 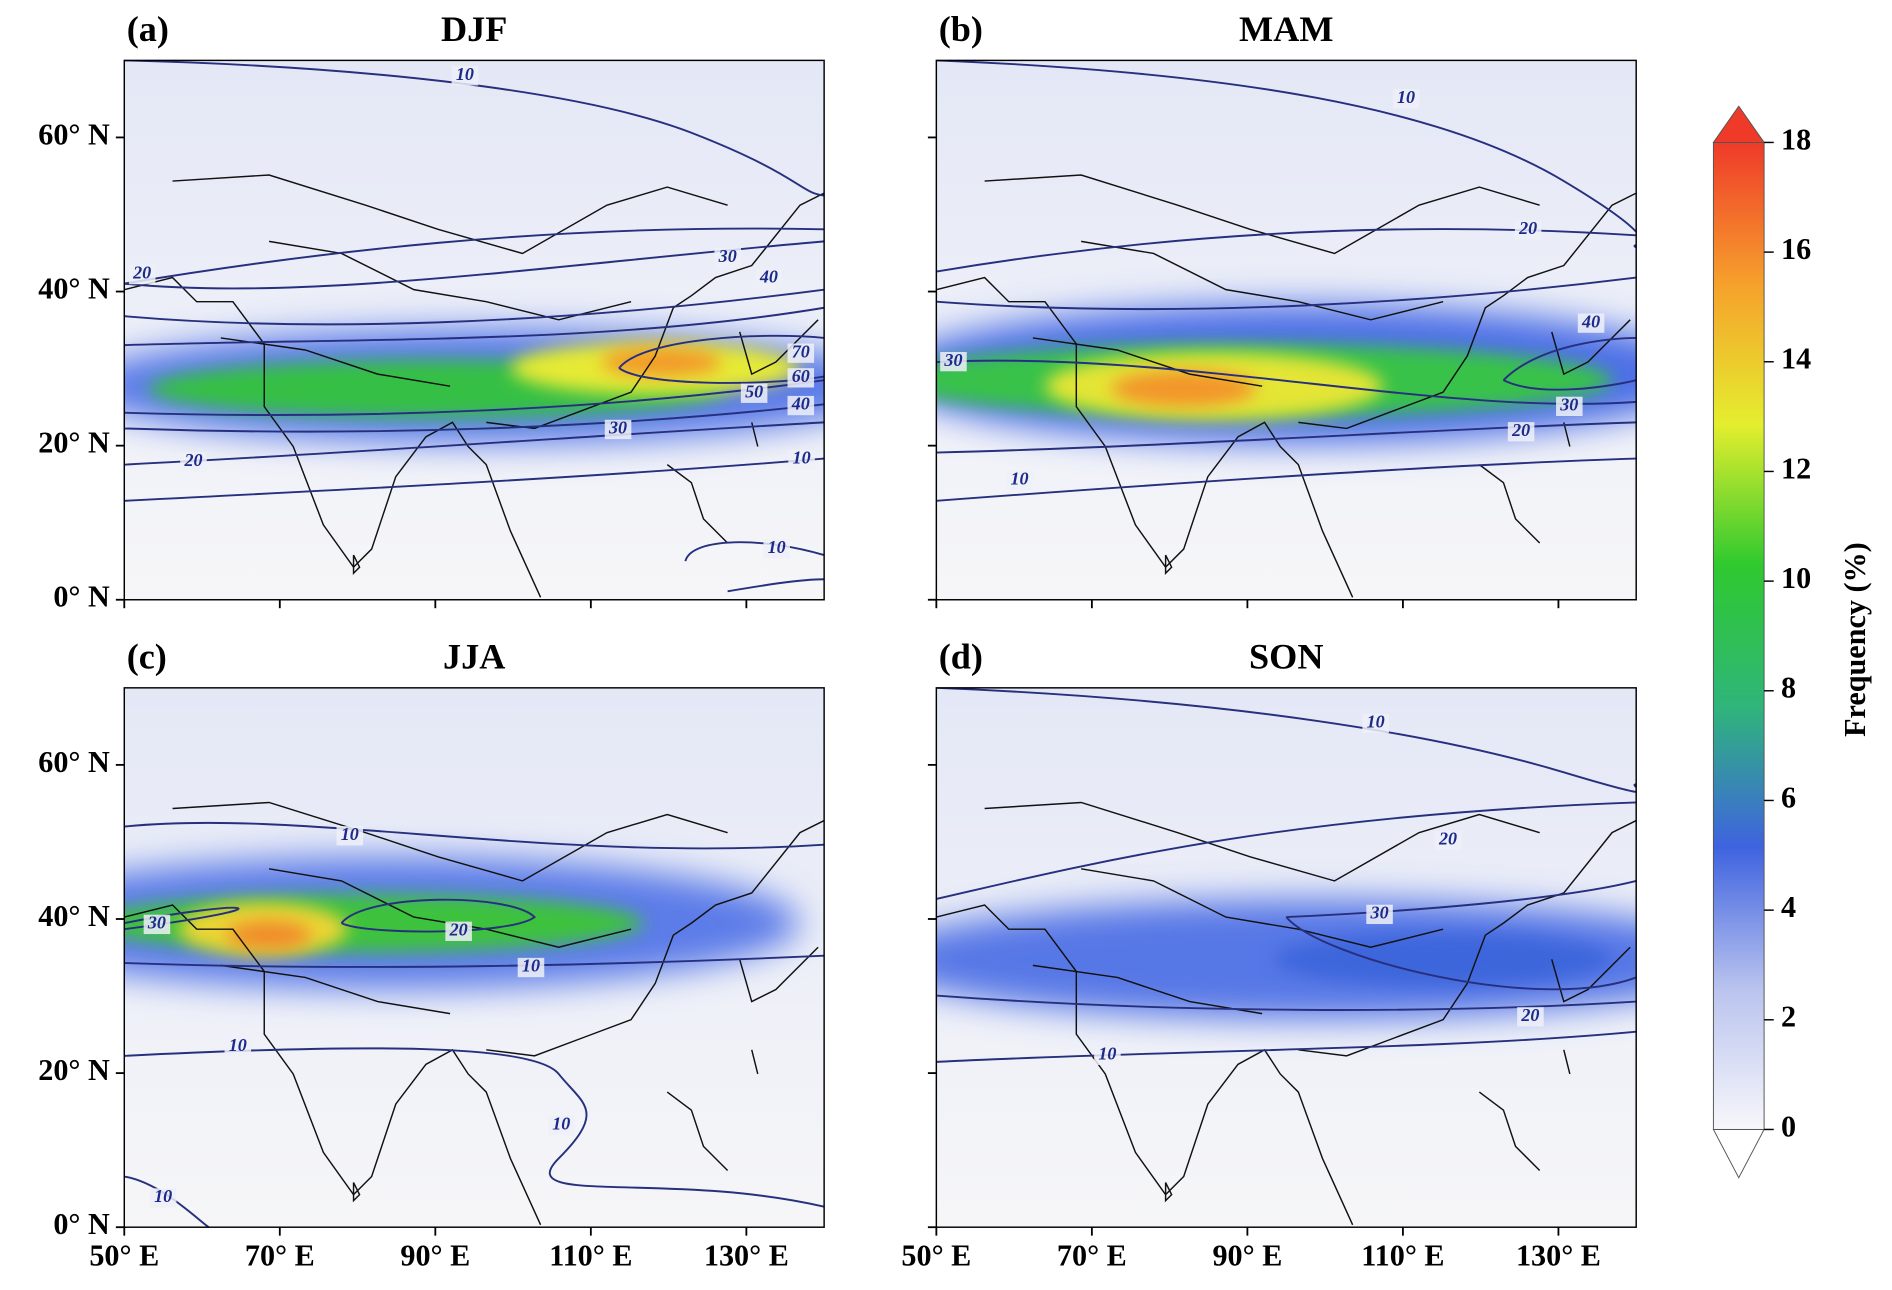 What do you see at coordinates (1286, 657) in the screenshot?
I see `panel-title: SON` at bounding box center [1286, 657].